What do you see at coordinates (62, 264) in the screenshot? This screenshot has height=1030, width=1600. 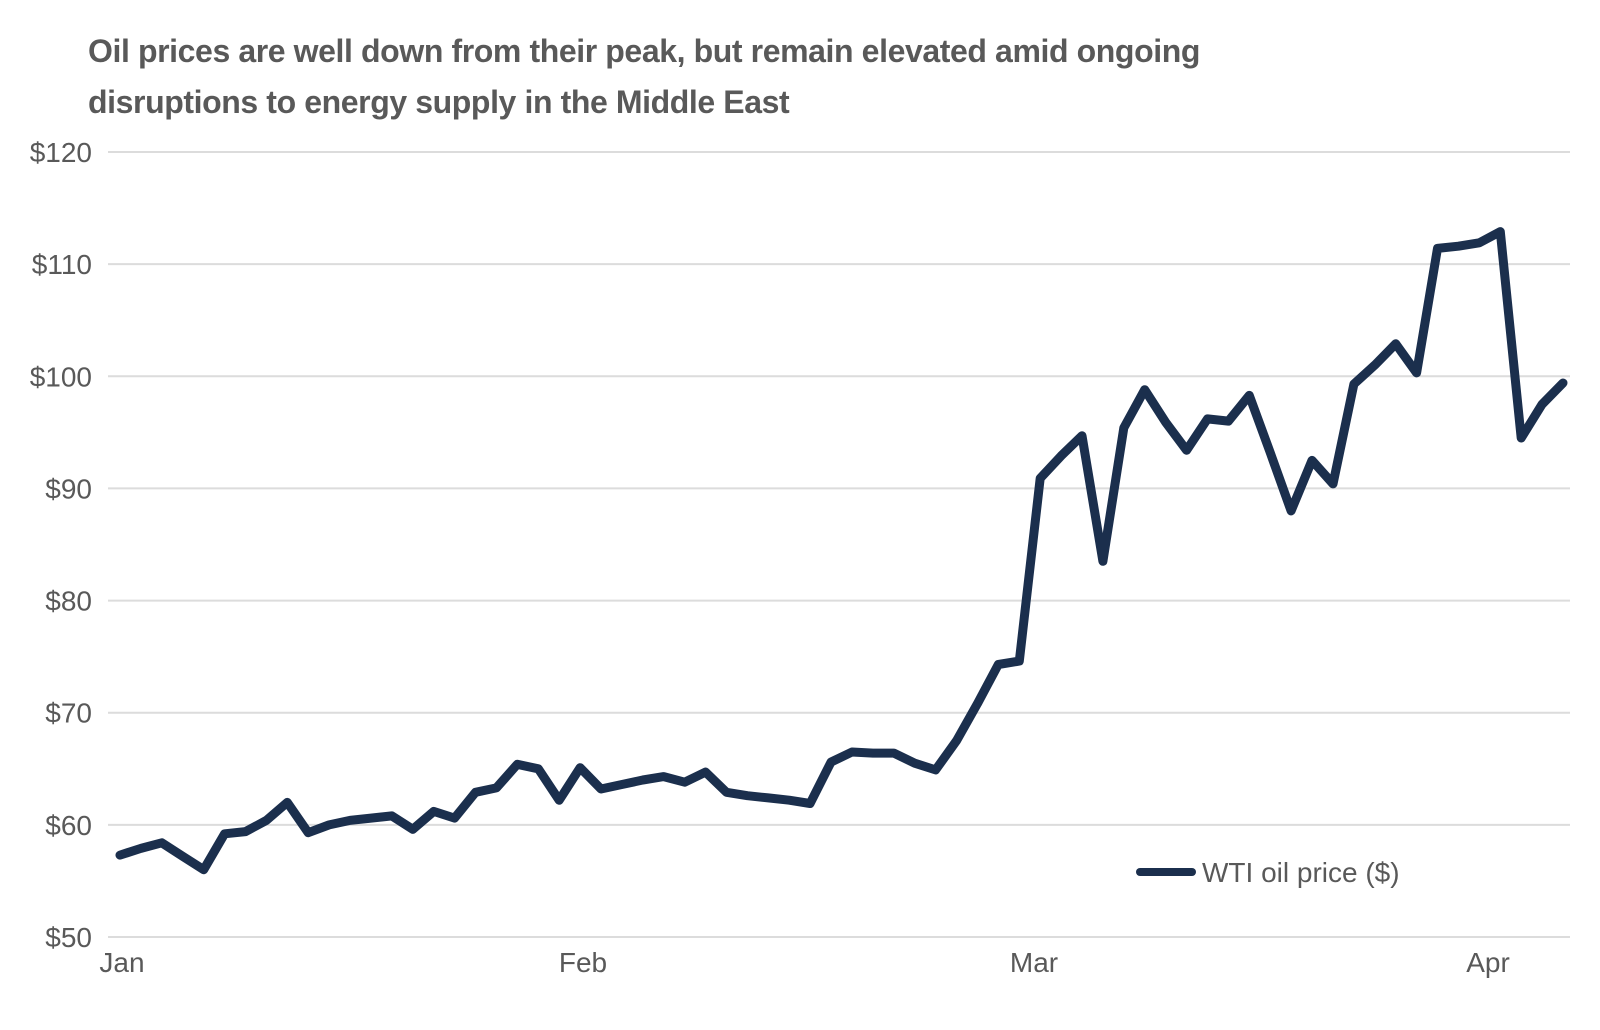 I see `y-tick-label: $110` at bounding box center [62, 264].